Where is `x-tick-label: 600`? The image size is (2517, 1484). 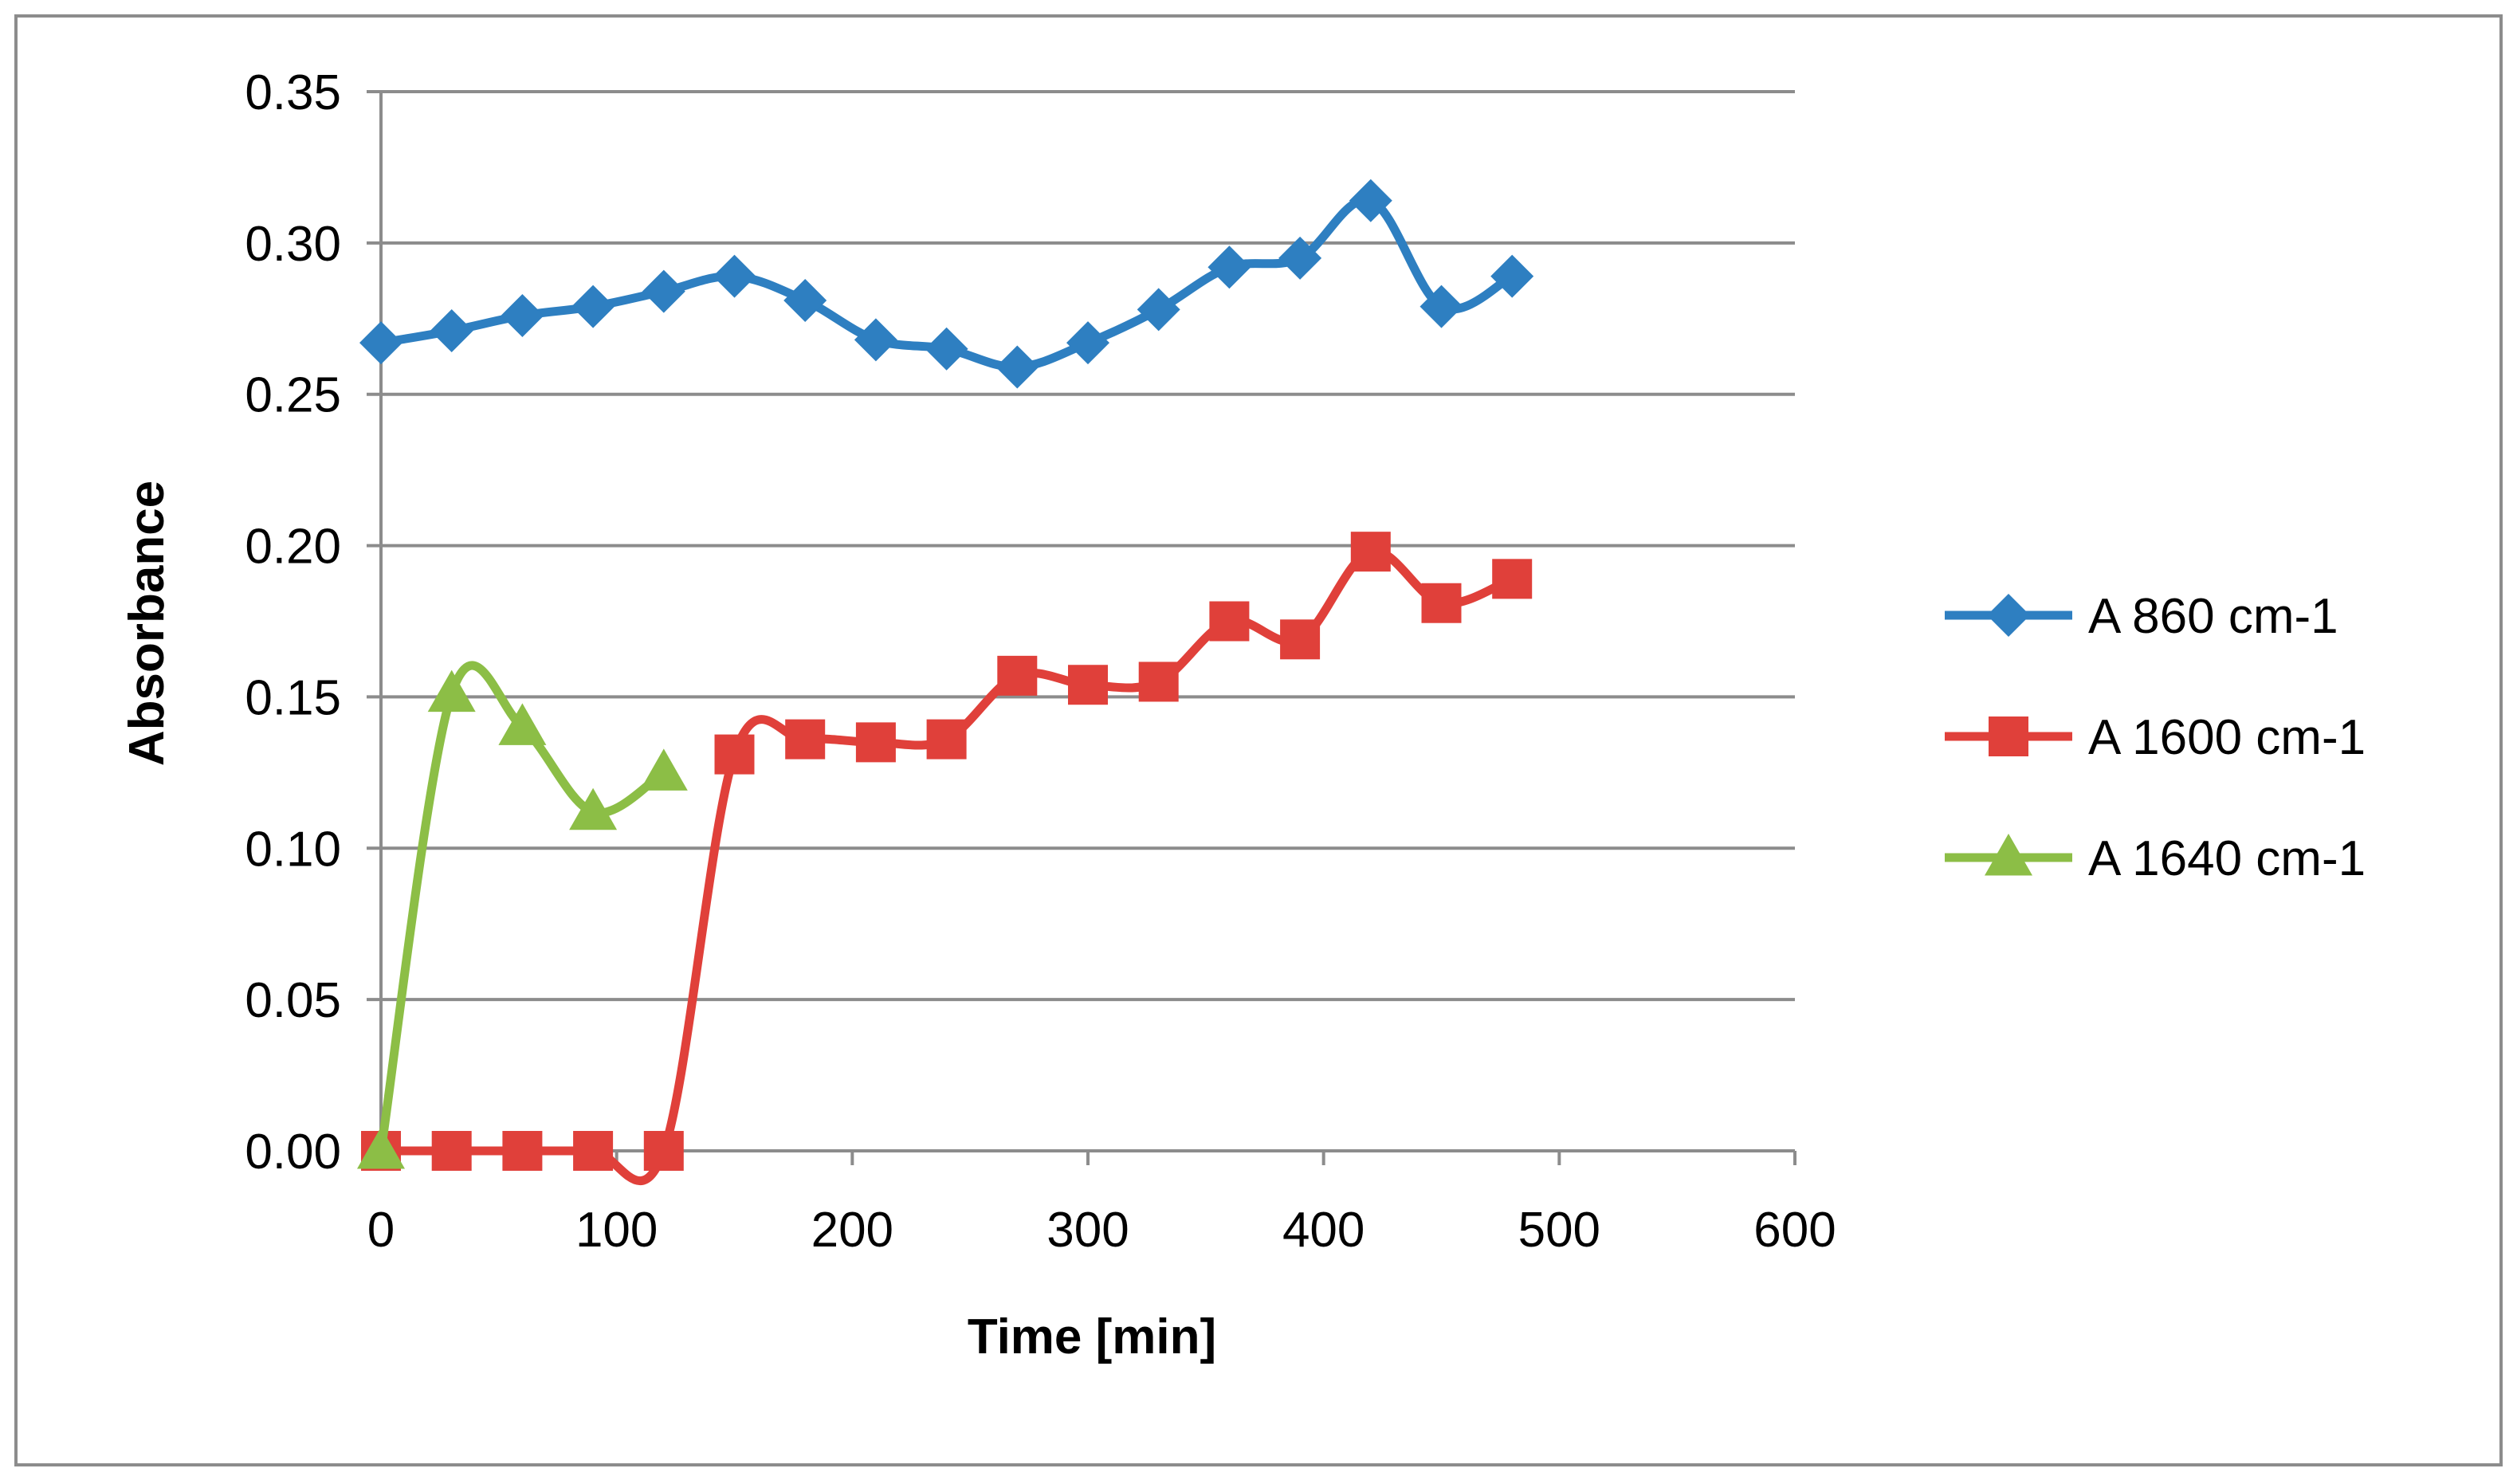 x-tick-label: 600 is located at coordinates (1795, 1230).